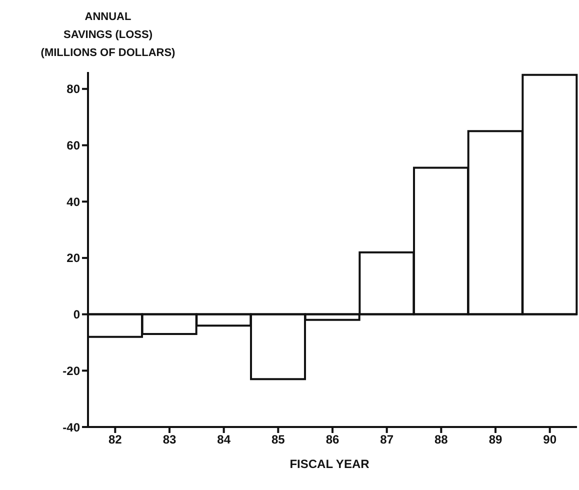 The width and height of the screenshot is (579, 490). I want to click on y-tick-label: -40, so click(71, 427).